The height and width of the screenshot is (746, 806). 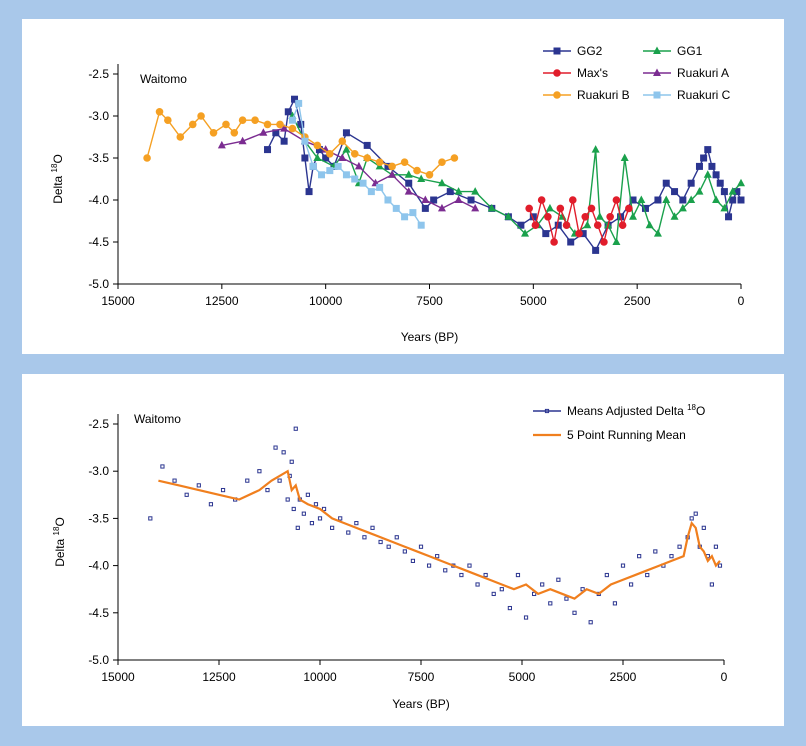 I want to click on legend: GG2 GG1 Max's Ruakuri A Ruakuri B Ruakuri C, so click(x=637, y=73).